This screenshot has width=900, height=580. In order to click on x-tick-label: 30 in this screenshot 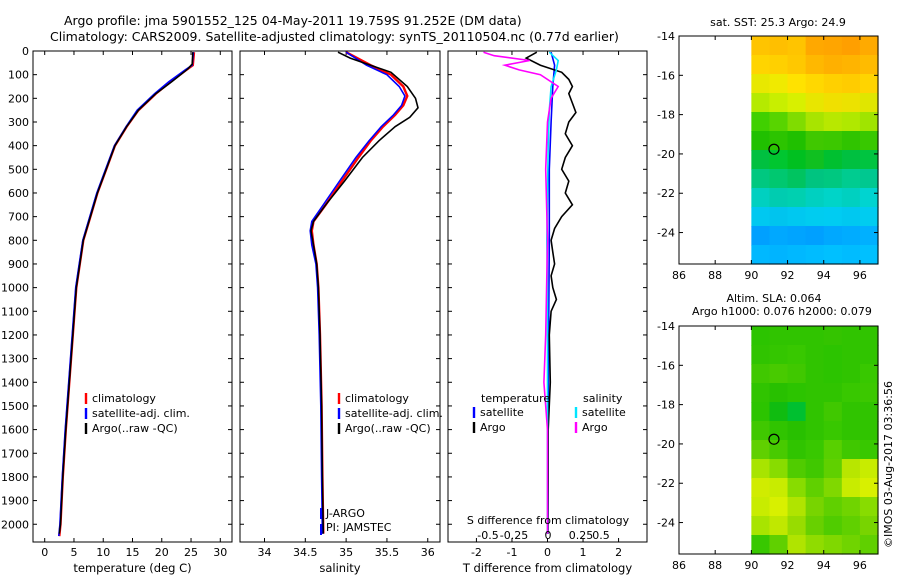, I will do `click(220, 552)`.